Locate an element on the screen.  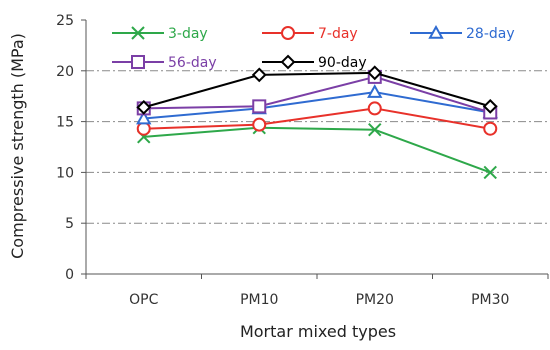
series-7-day is located at coordinates (317, 118).